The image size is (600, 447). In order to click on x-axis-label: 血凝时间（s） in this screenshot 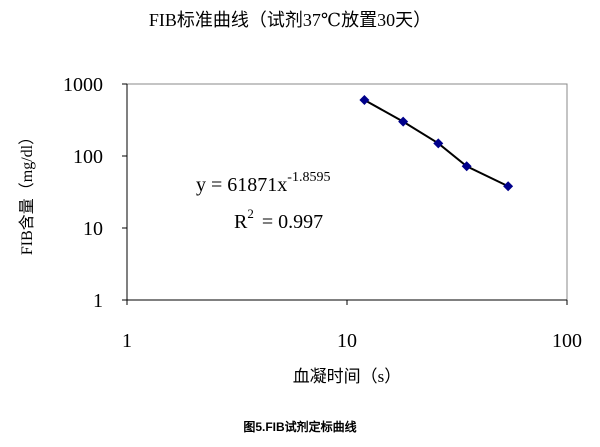, I will do `click(347, 376)`.